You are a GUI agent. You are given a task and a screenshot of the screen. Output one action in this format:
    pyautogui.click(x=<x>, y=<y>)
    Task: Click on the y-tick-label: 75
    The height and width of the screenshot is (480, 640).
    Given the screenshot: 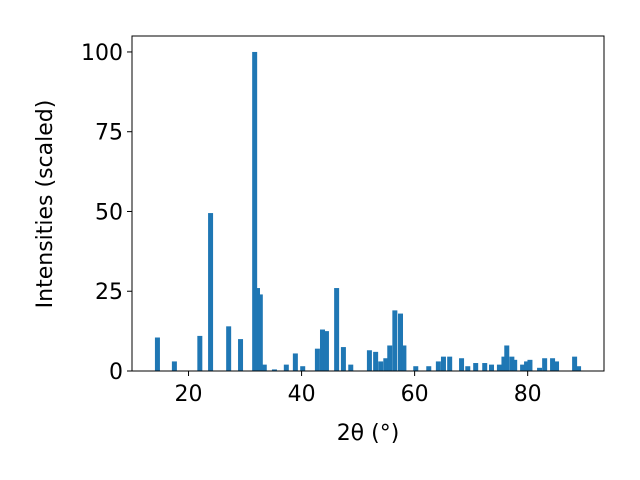 What is the action you would take?
    pyautogui.click(x=109, y=133)
    